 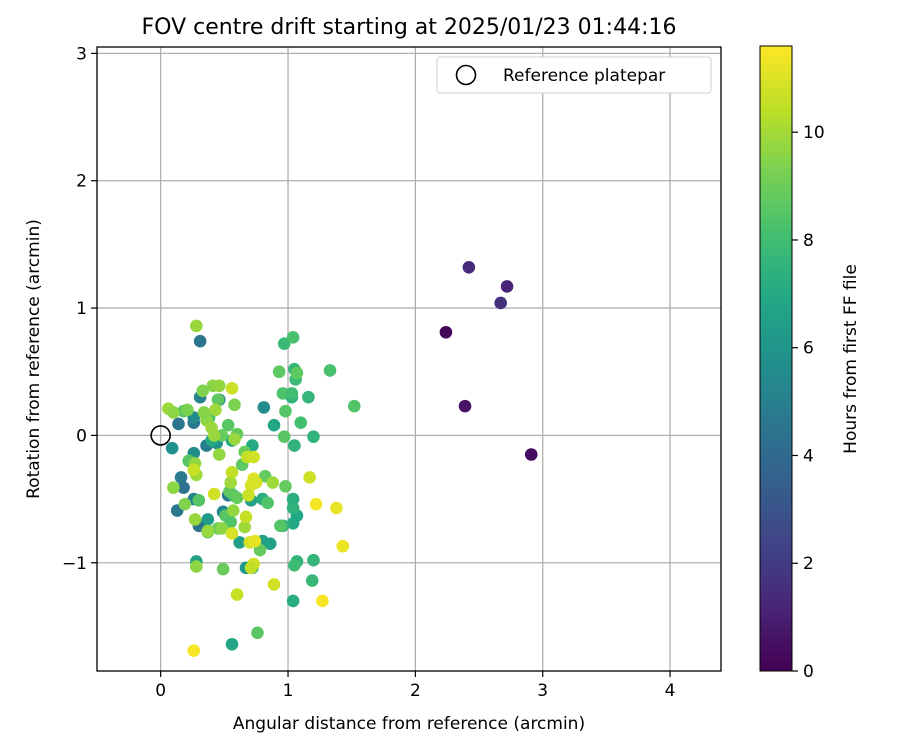 What do you see at coordinates (74, 564) in the screenshot?
I see `y-tick-label: −1` at bounding box center [74, 564].